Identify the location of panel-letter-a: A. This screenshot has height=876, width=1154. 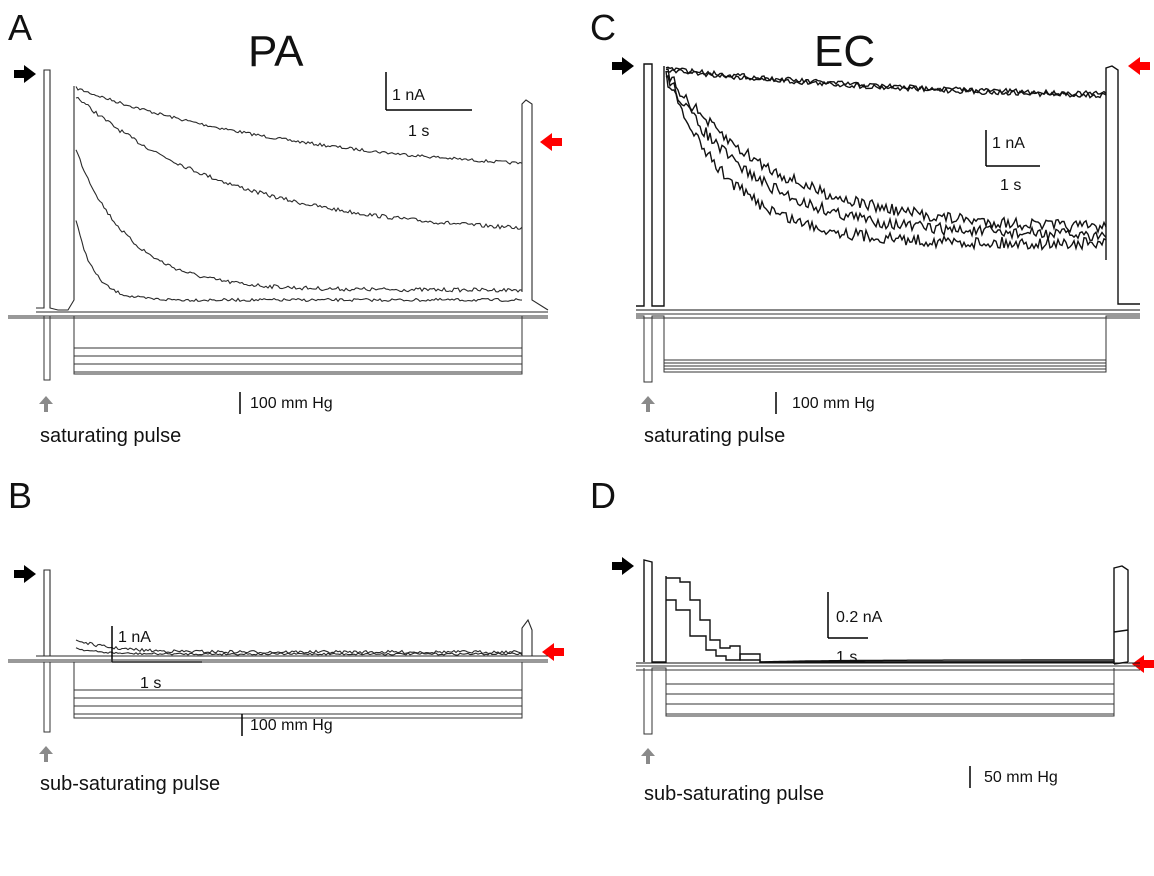
(20, 27).